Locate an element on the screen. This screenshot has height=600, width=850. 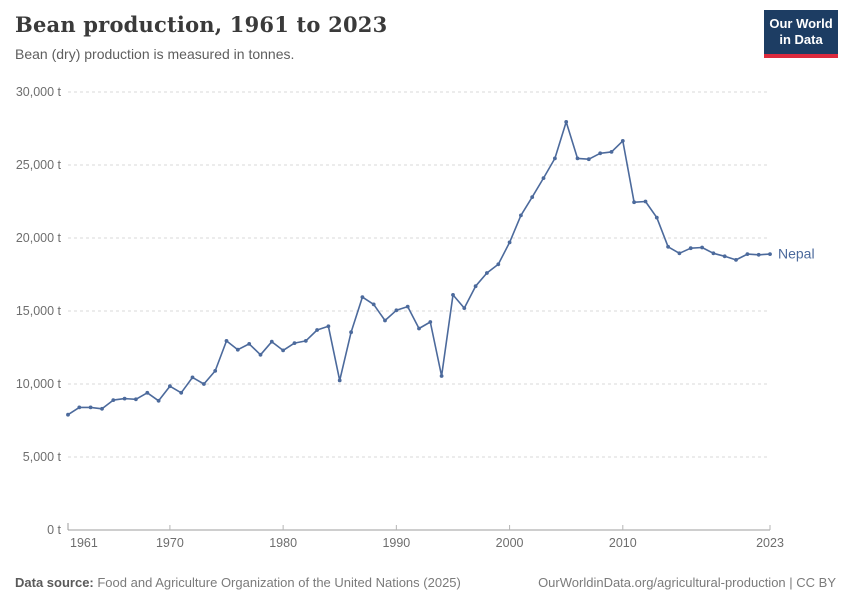
owid-logo: Our World in Data is located at coordinates (801, 34).